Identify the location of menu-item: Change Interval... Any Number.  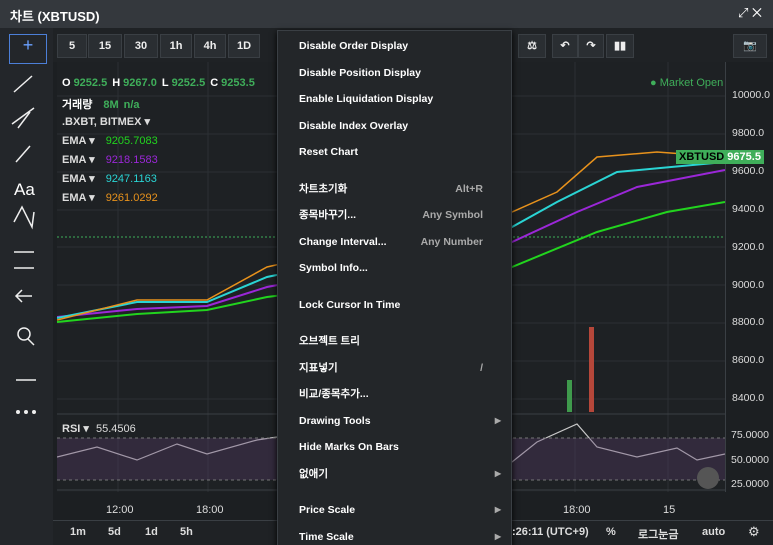
(400, 242).